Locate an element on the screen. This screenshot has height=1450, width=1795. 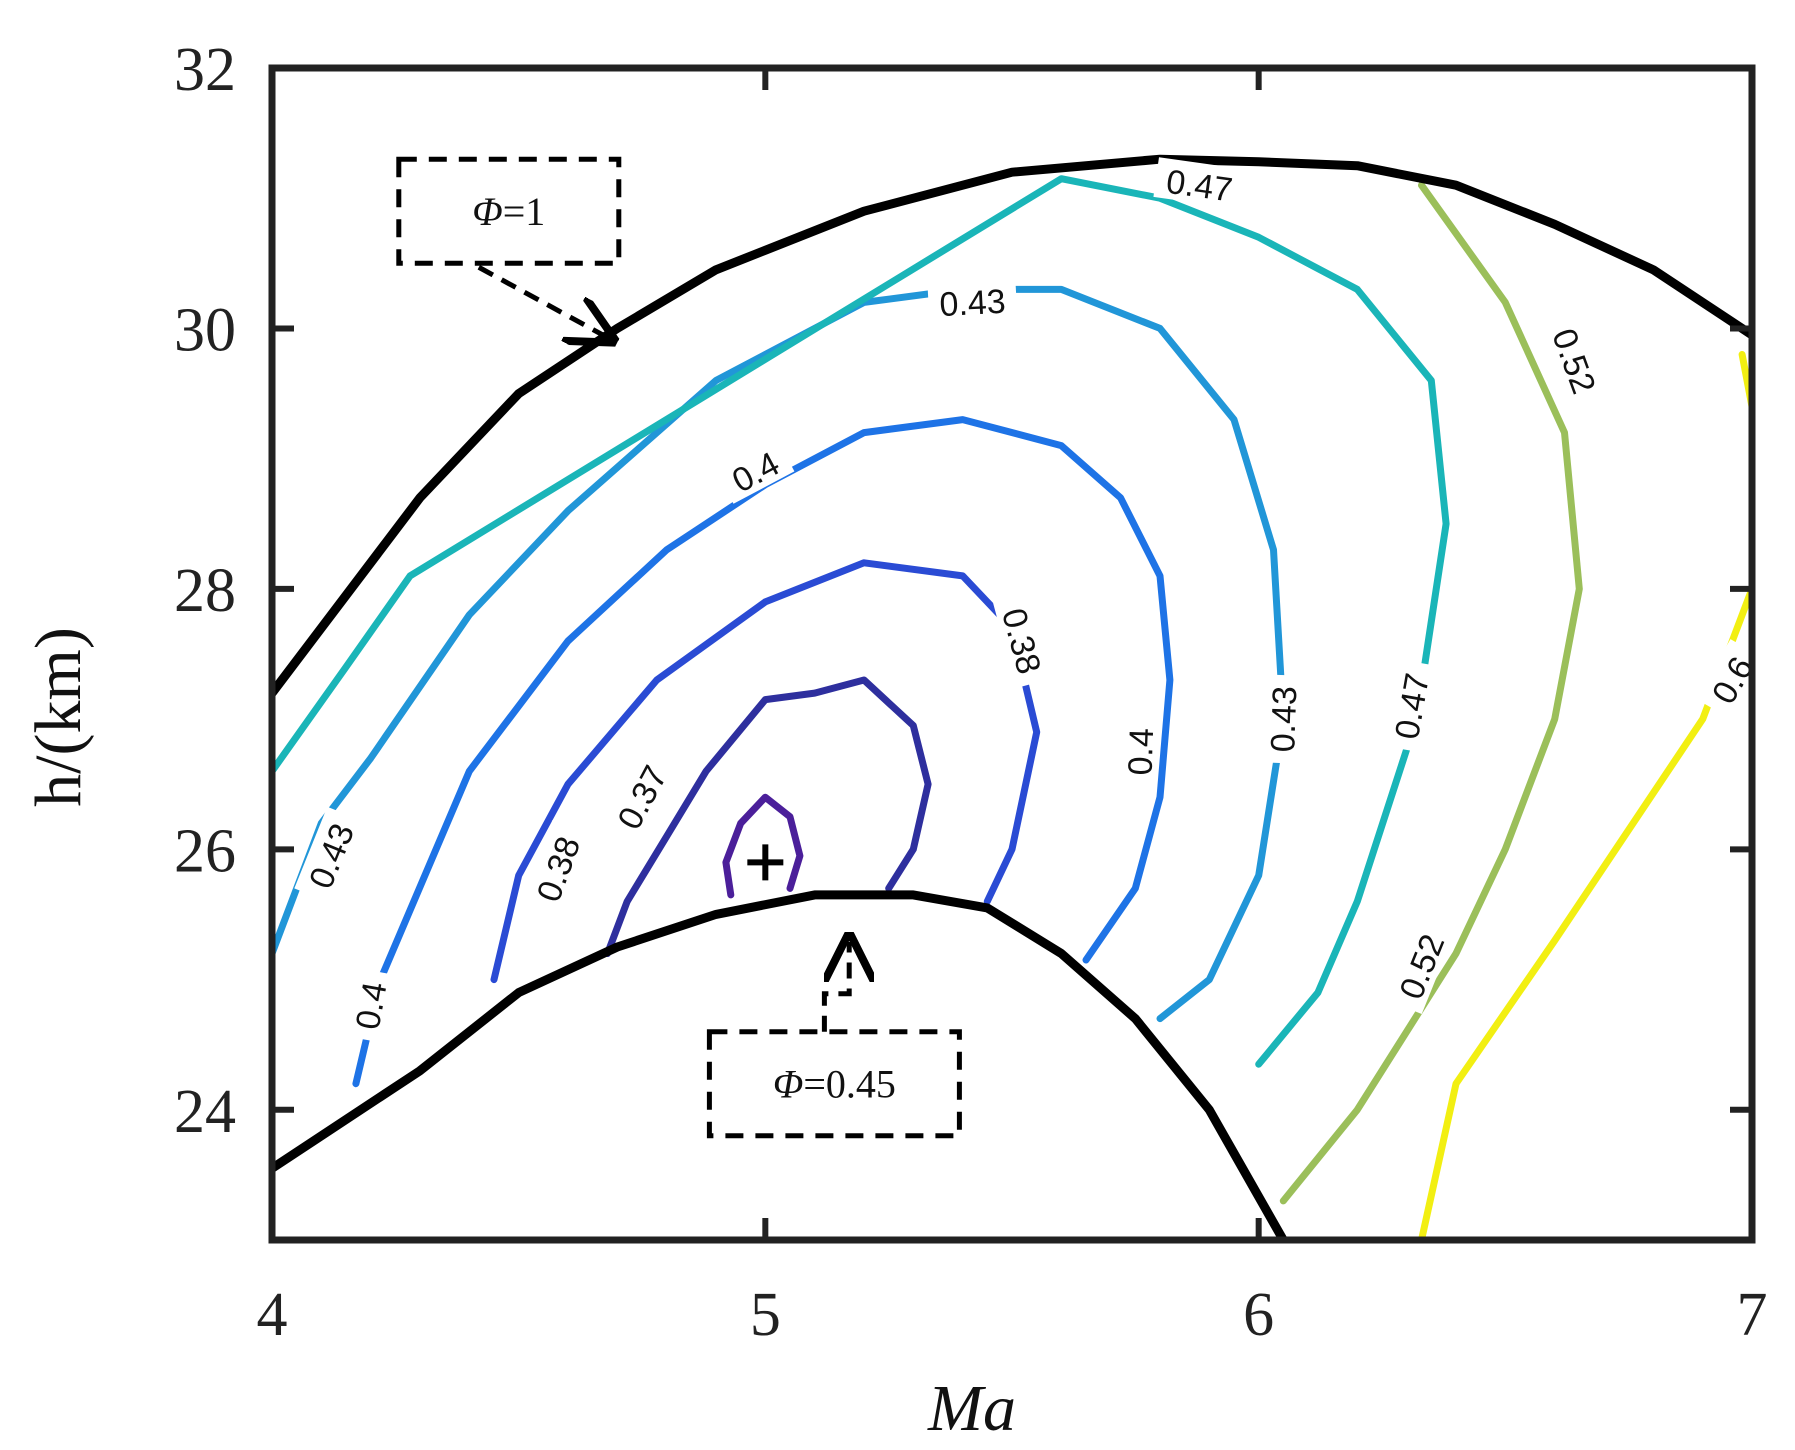
x-tick-label: 6 is located at coordinates (1258, 1315).